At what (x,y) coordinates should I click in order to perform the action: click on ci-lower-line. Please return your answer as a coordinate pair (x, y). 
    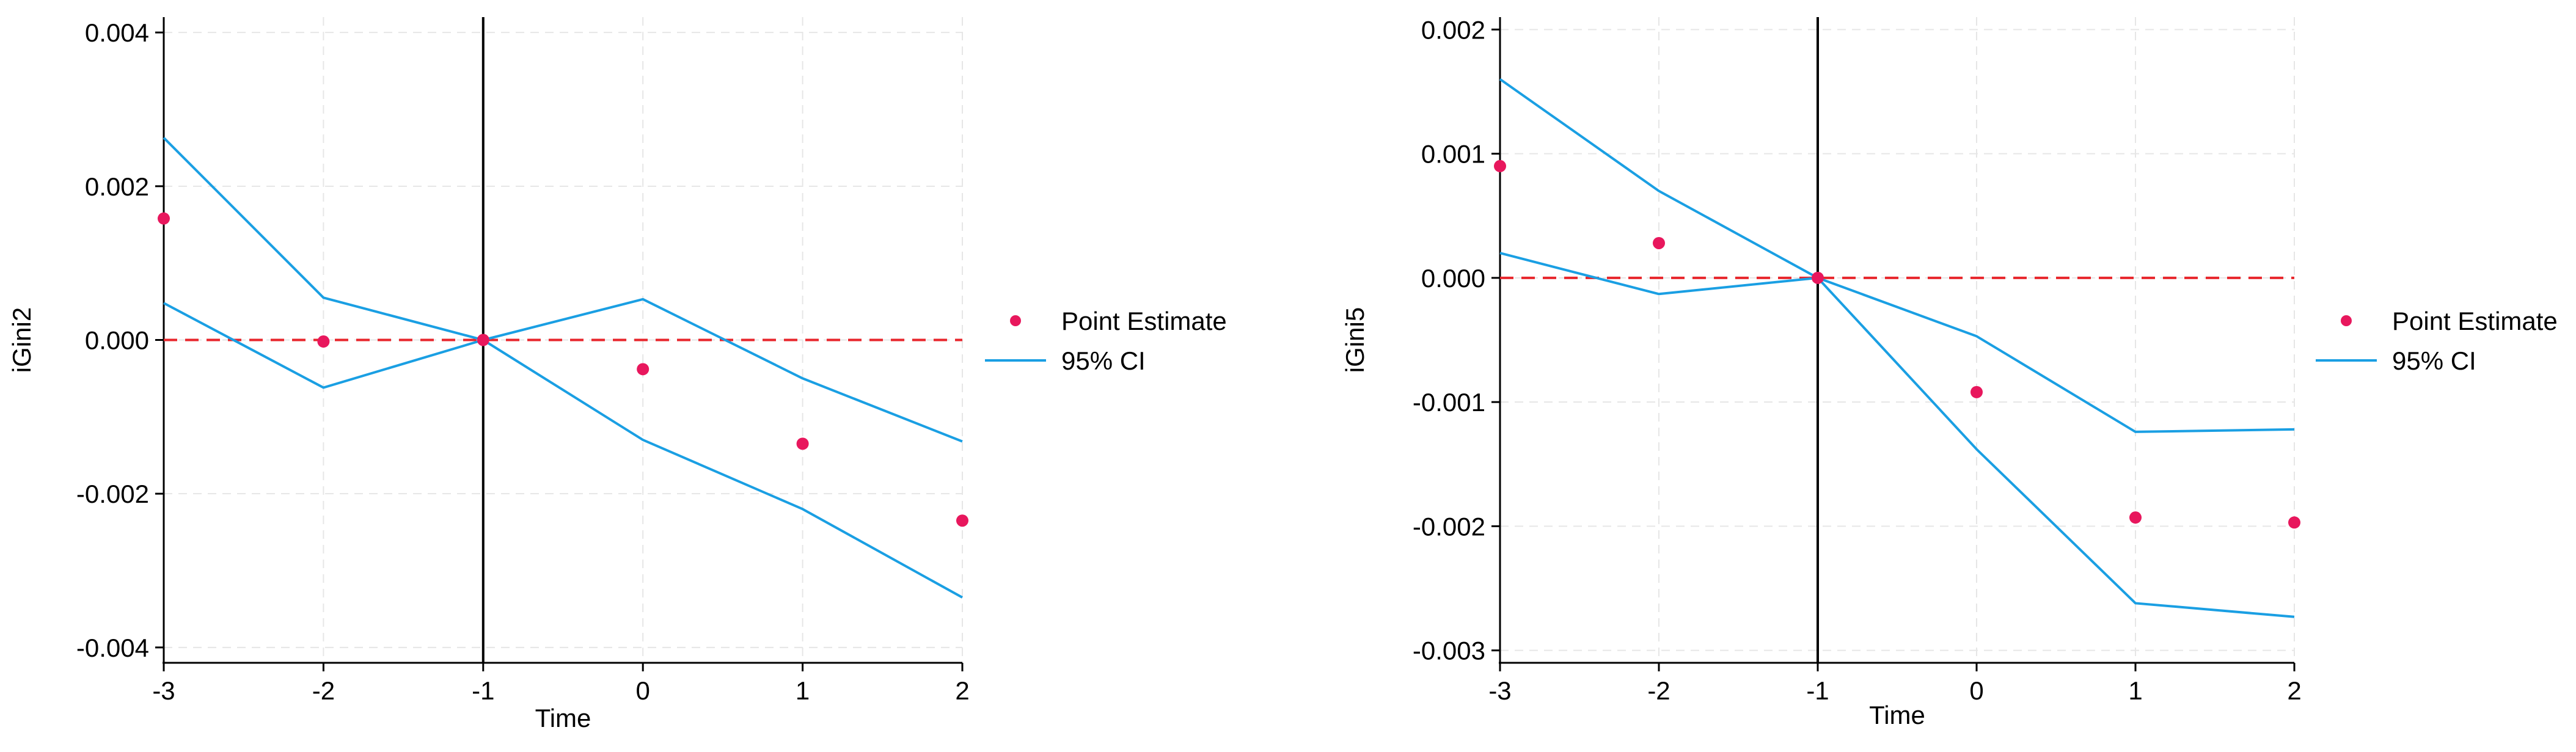
    Looking at the image, I should click on (563, 450).